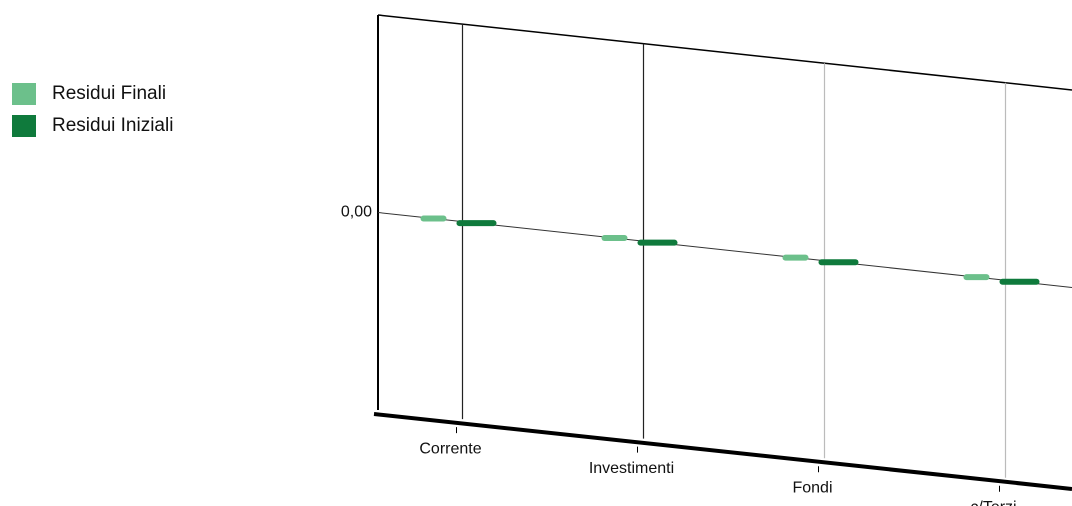 The image size is (1072, 506). I want to click on floor-line, so click(722, 451).